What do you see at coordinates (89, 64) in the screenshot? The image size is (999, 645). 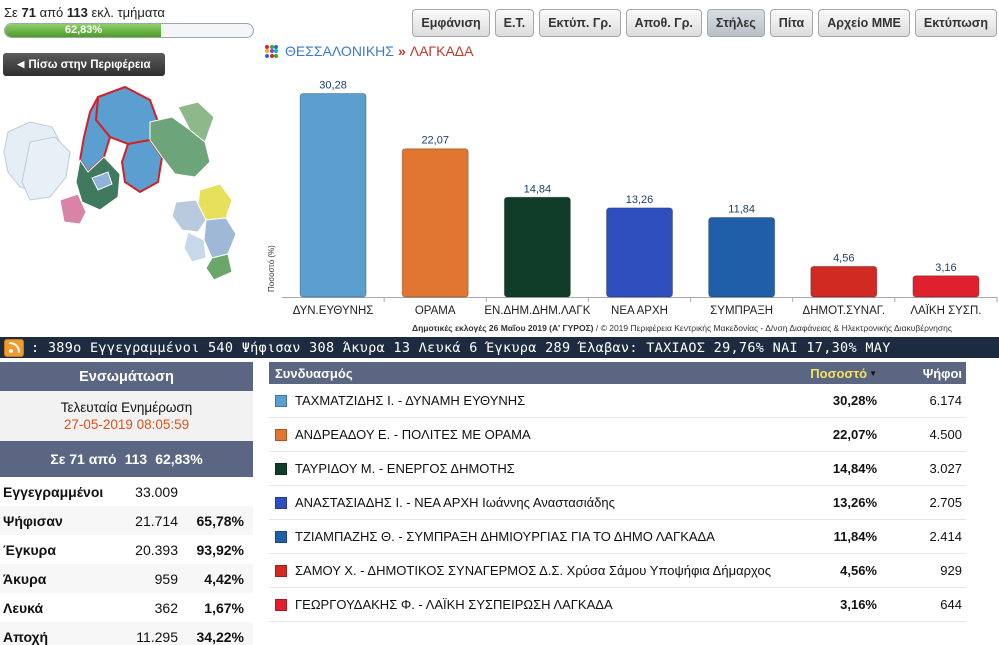 I see `back-button-label: Πίσω στην Περιφέρεια` at bounding box center [89, 64].